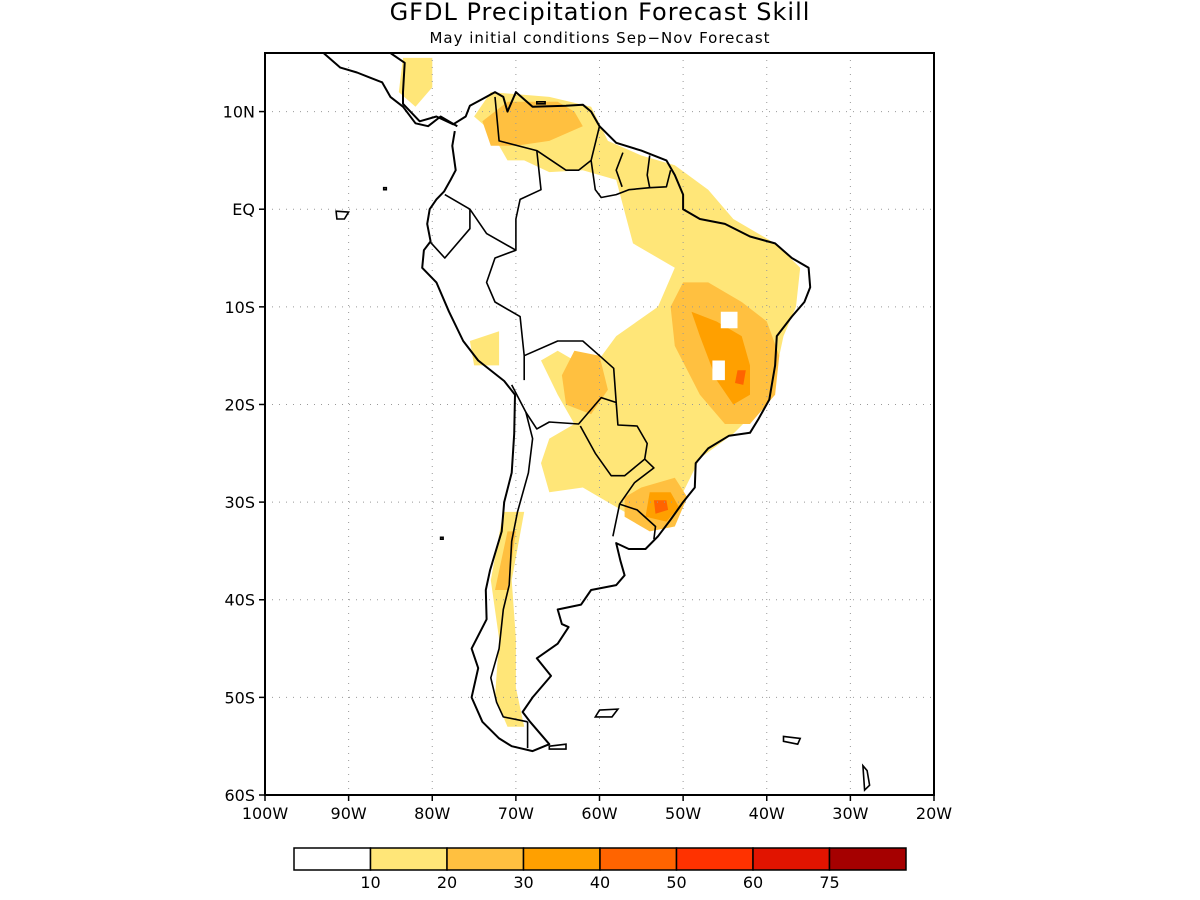  Describe the element at coordinates (676, 882) in the screenshot. I see `colorbar-label: 50` at that location.